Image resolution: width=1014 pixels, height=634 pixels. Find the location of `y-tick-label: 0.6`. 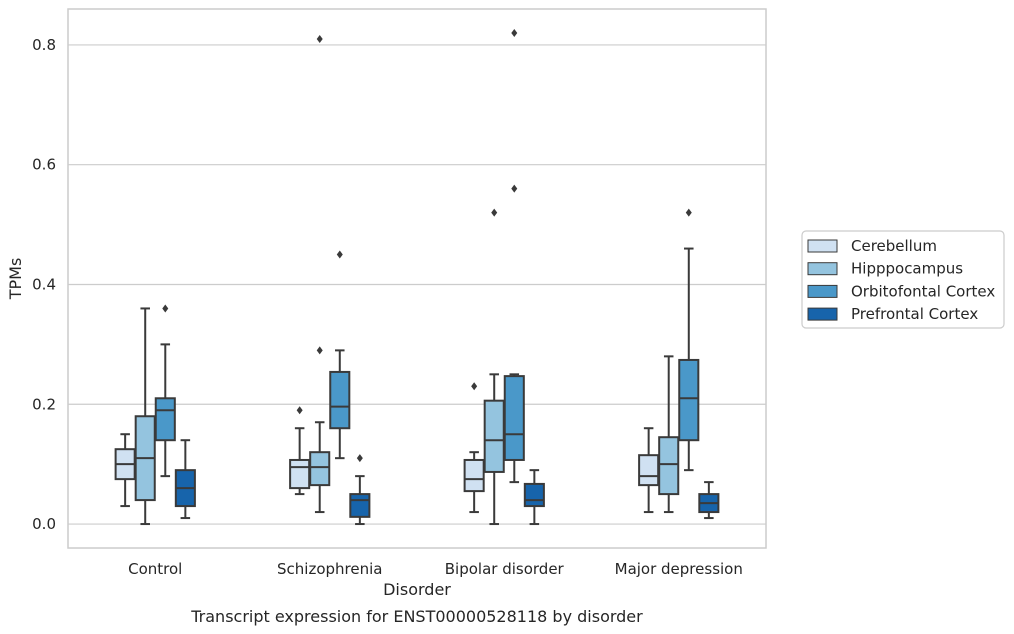

y-tick-label: 0.6 is located at coordinates (44, 165).